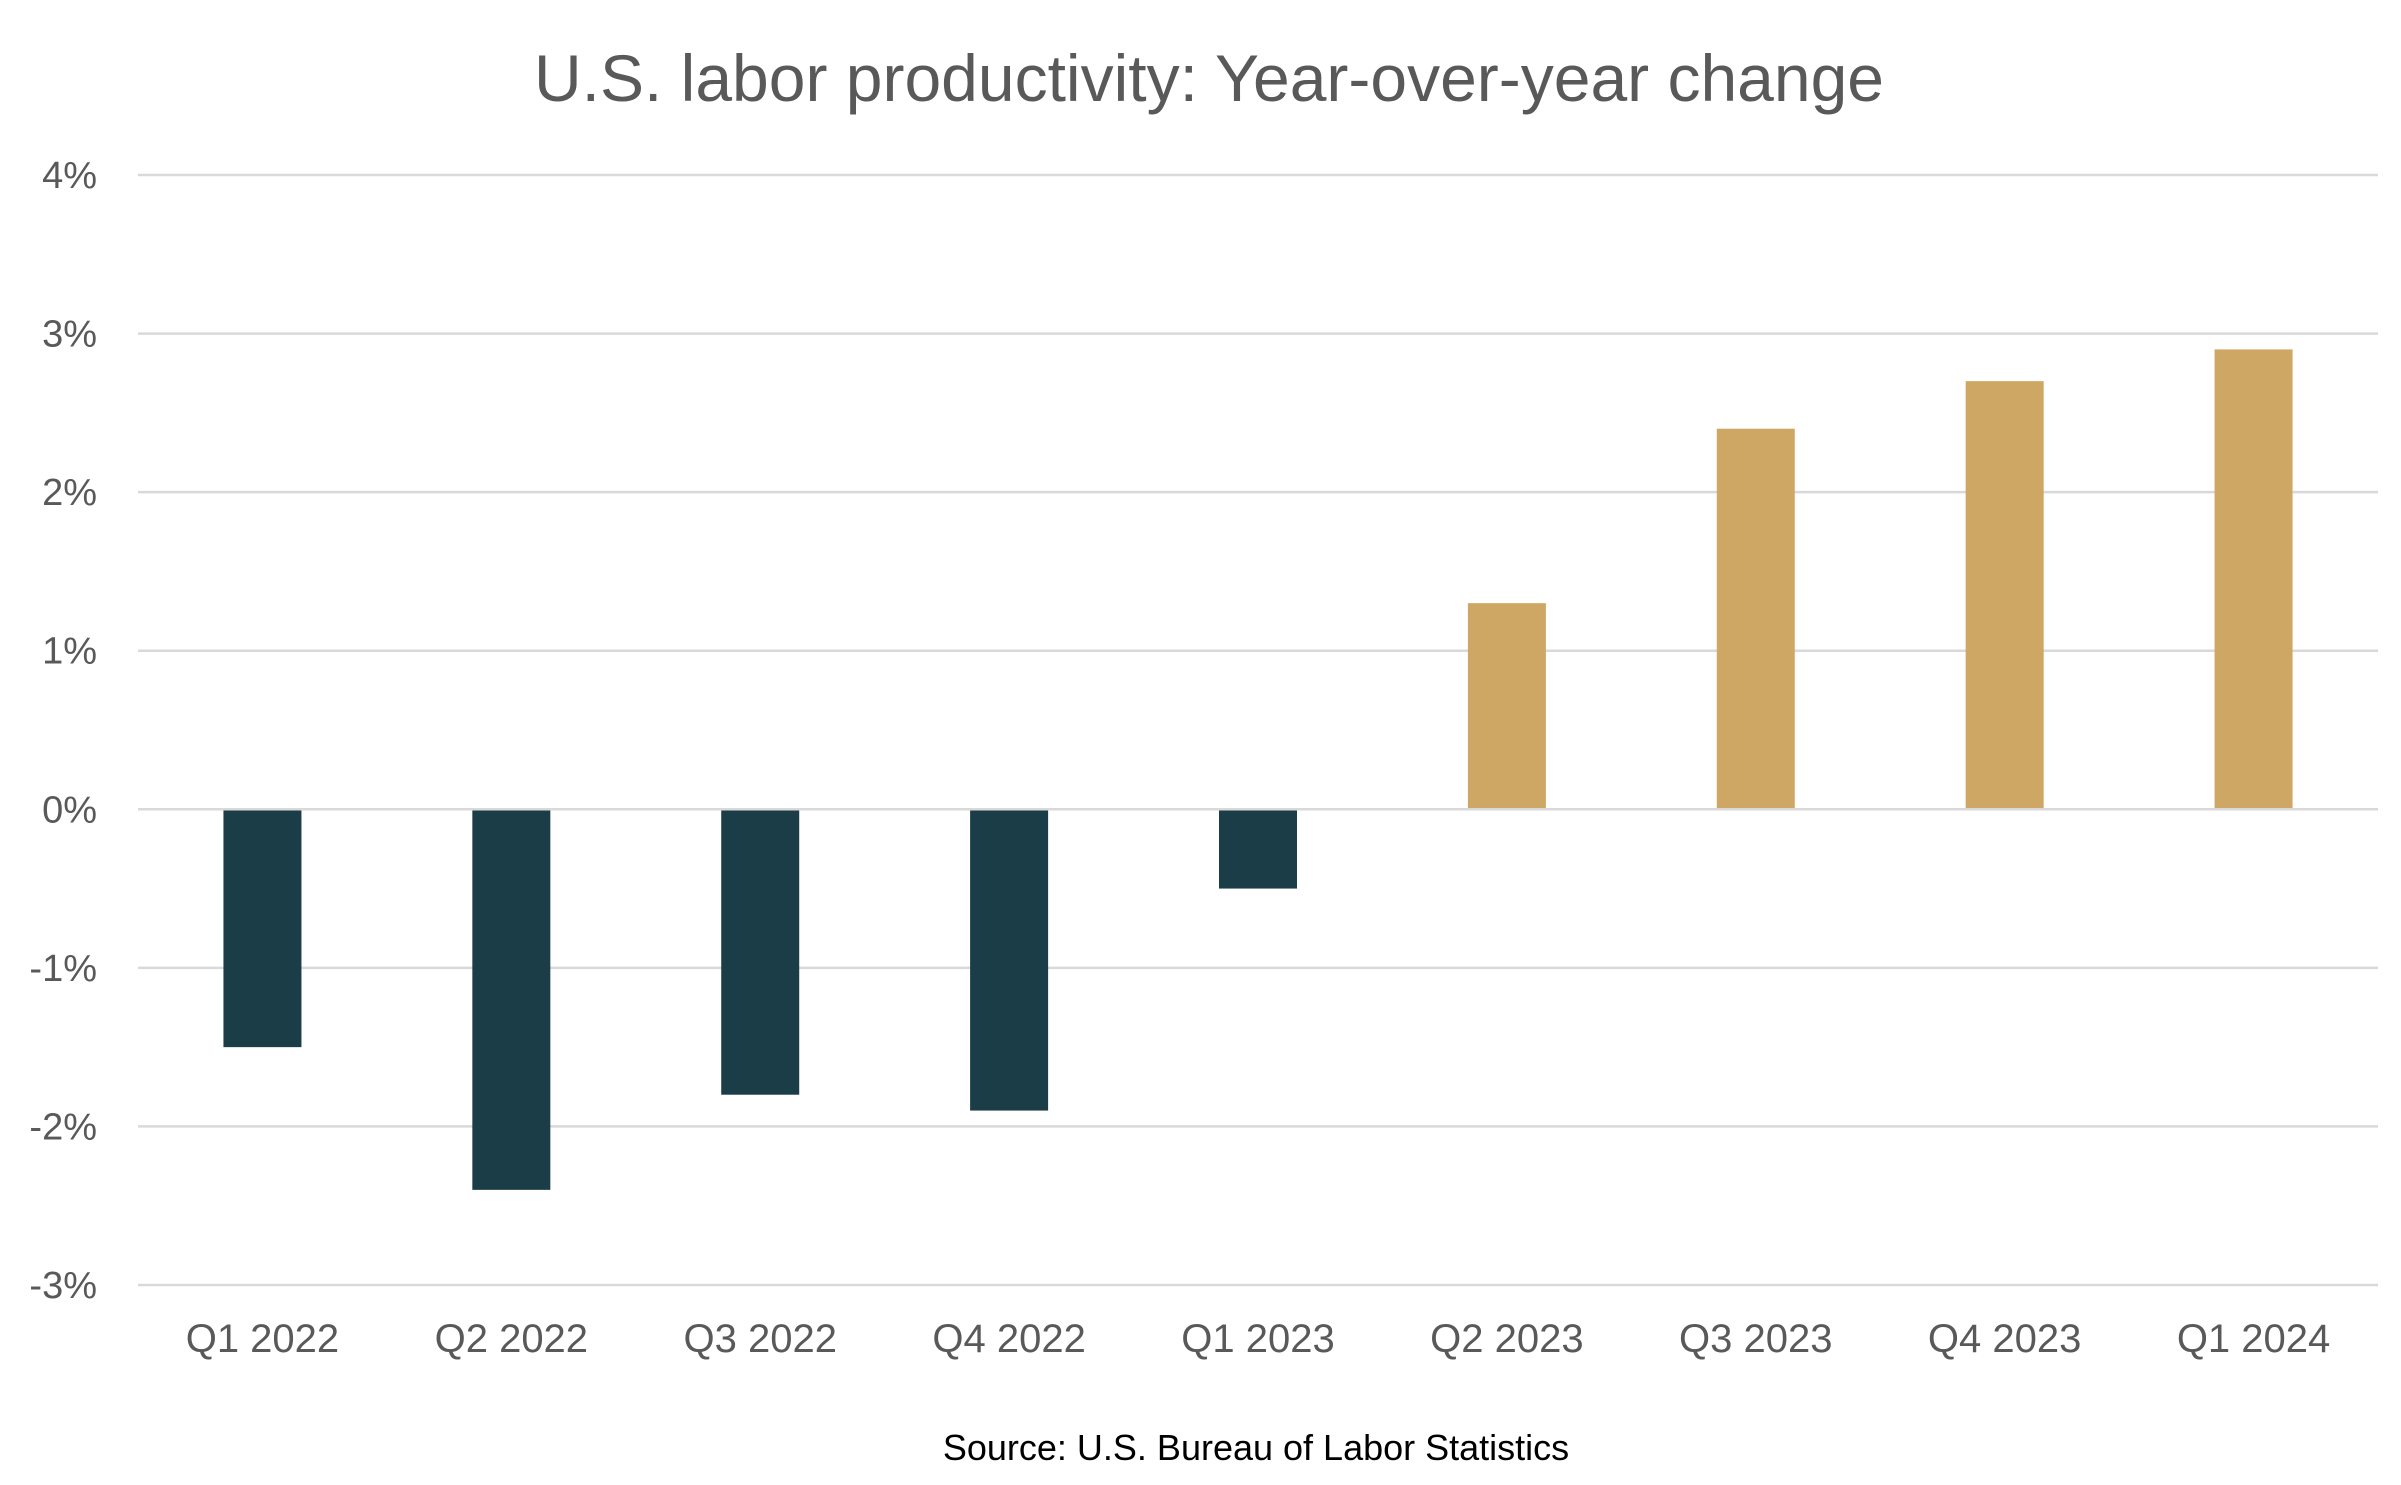 The image size is (2401, 1485). Describe the element at coordinates (1008, 1339) in the screenshot. I see `x-tick-label: Q4 2022` at that location.